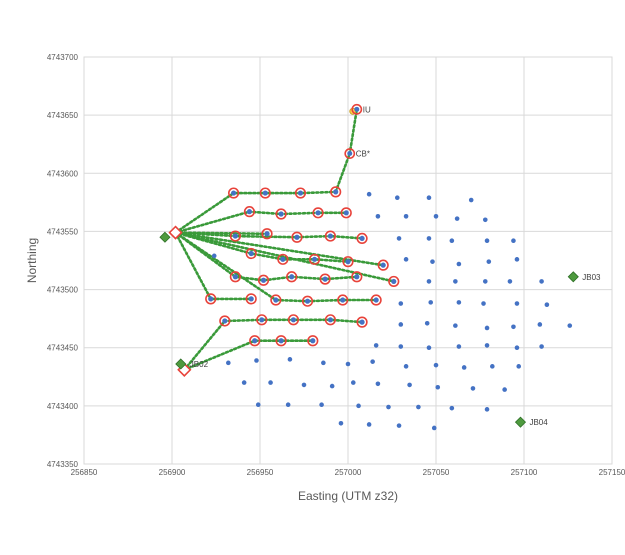 Image resolution: width=625 pixels, height=555 pixels. What do you see at coordinates (63, 231) in the screenshot?
I see `y-tick-label: 4743550` at bounding box center [63, 231].